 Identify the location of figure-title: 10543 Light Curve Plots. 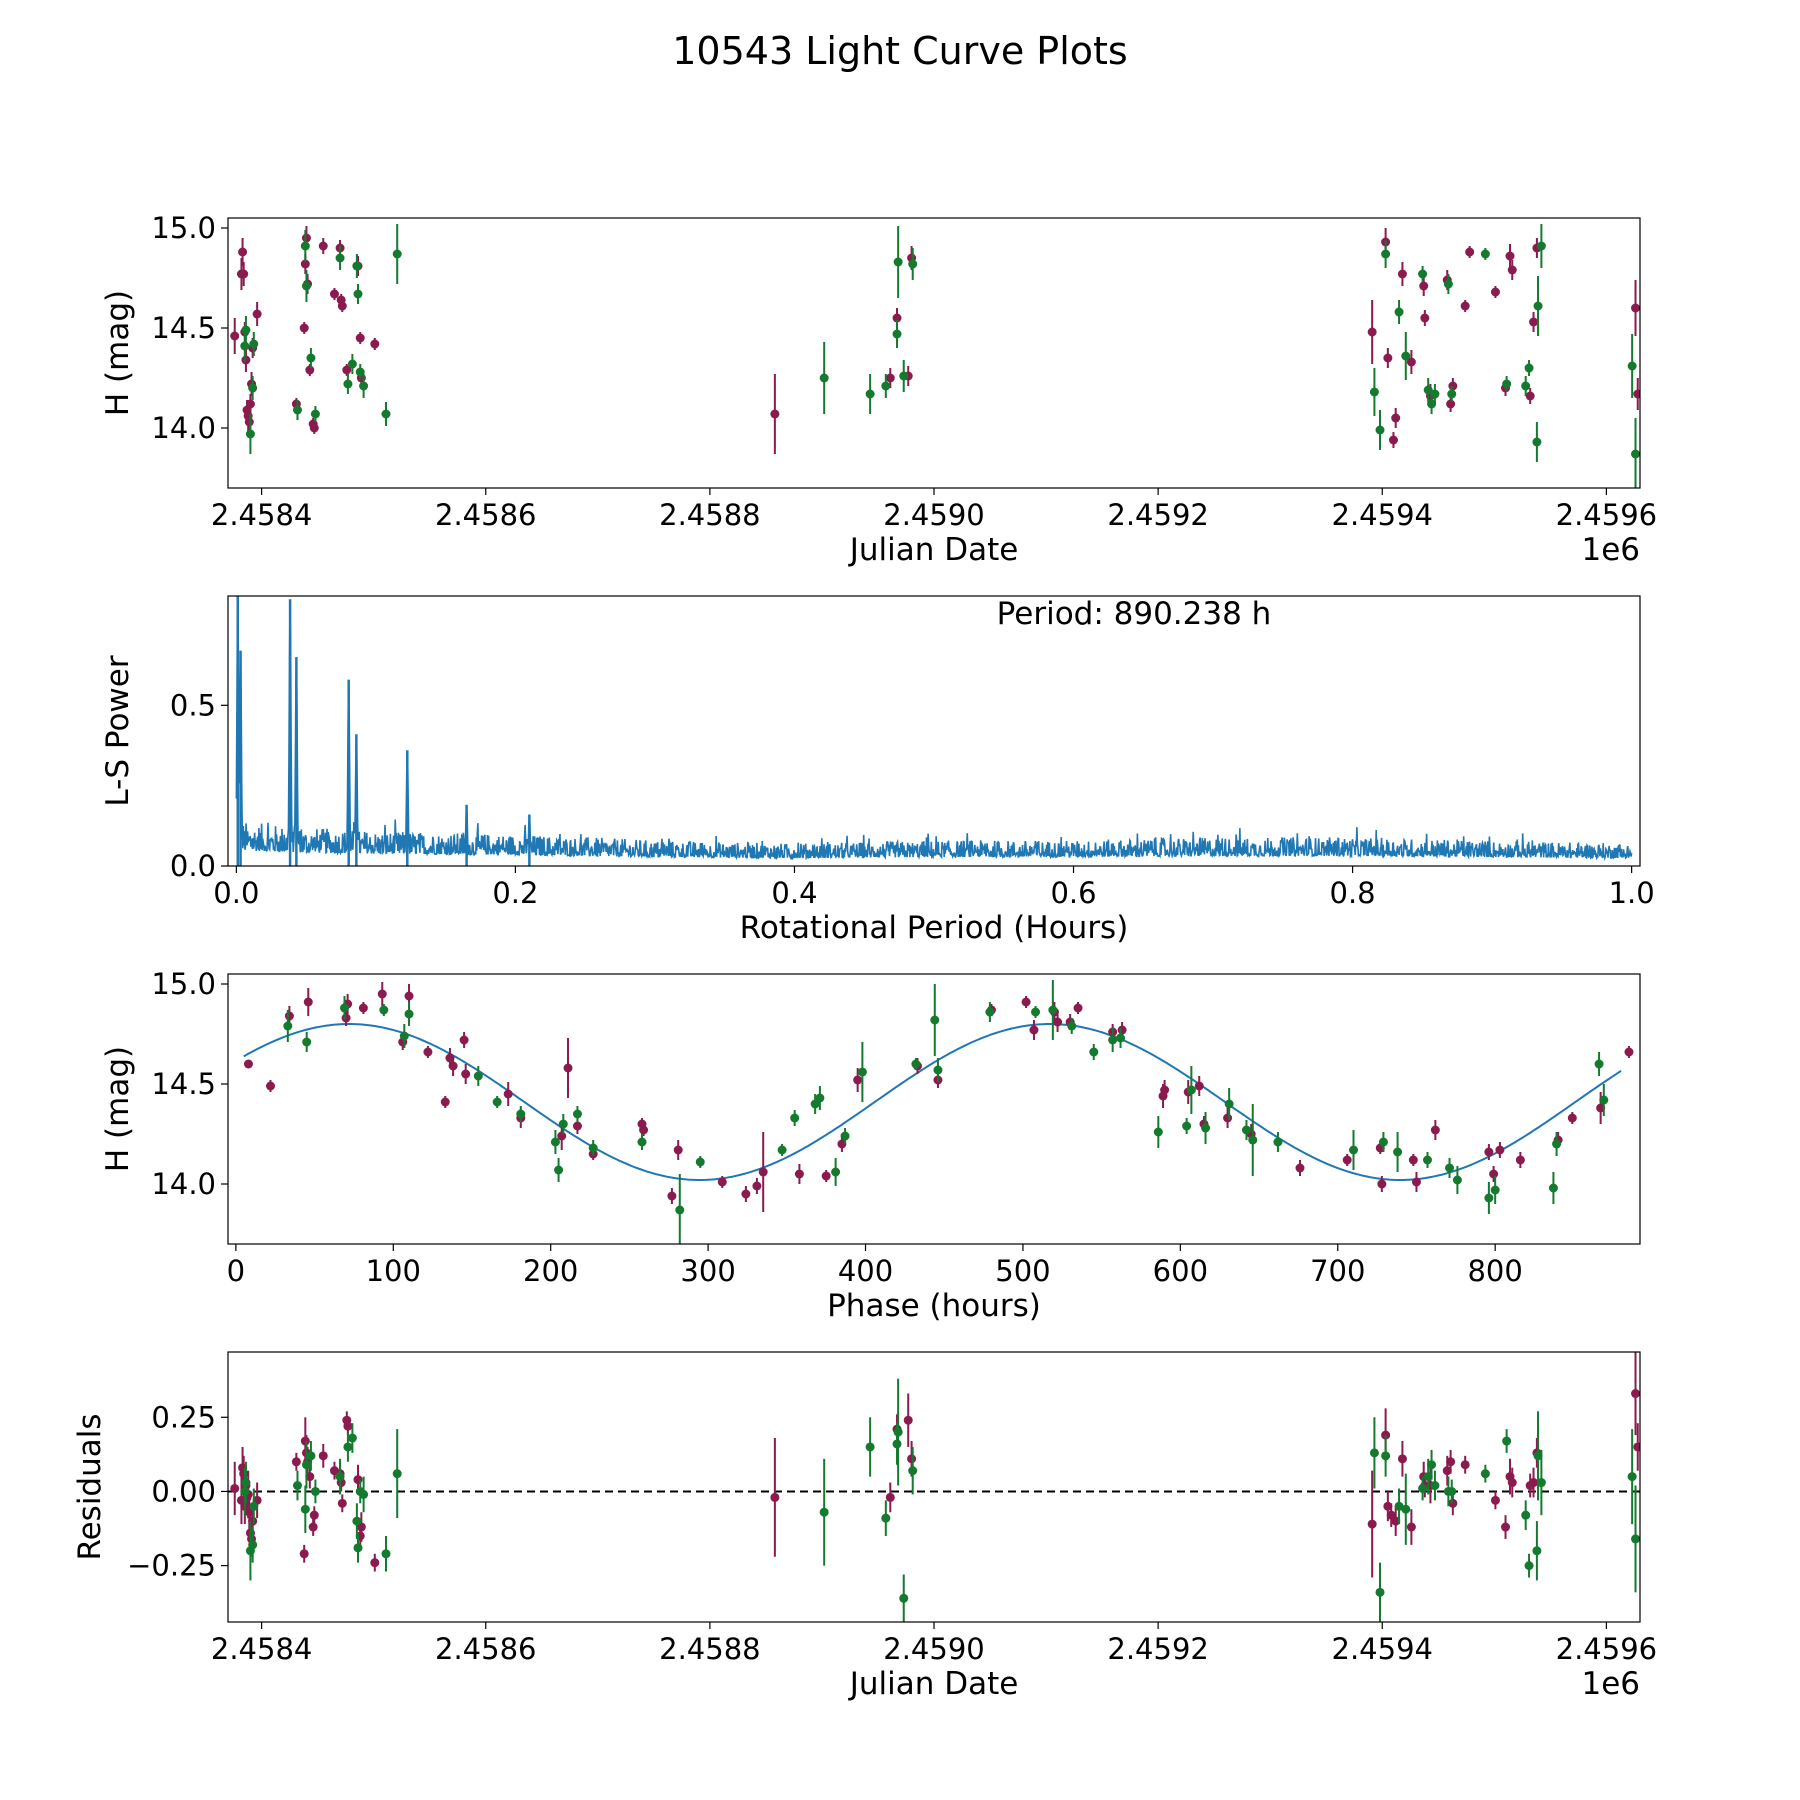
(899, 51).